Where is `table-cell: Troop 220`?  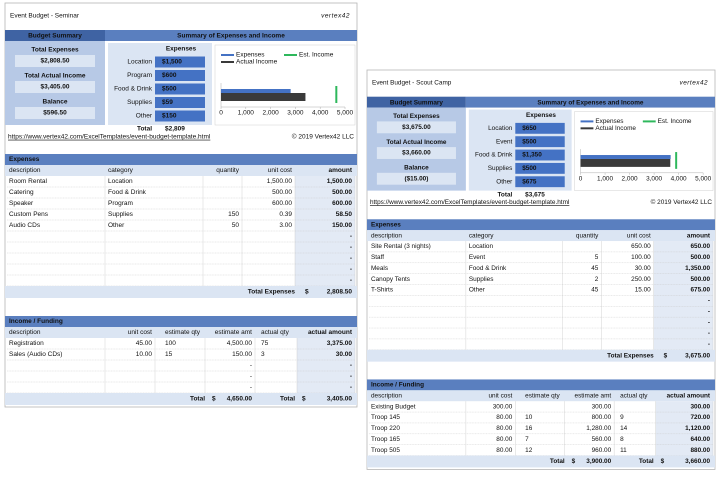
table-cell: Troop 220 is located at coordinates (385, 428).